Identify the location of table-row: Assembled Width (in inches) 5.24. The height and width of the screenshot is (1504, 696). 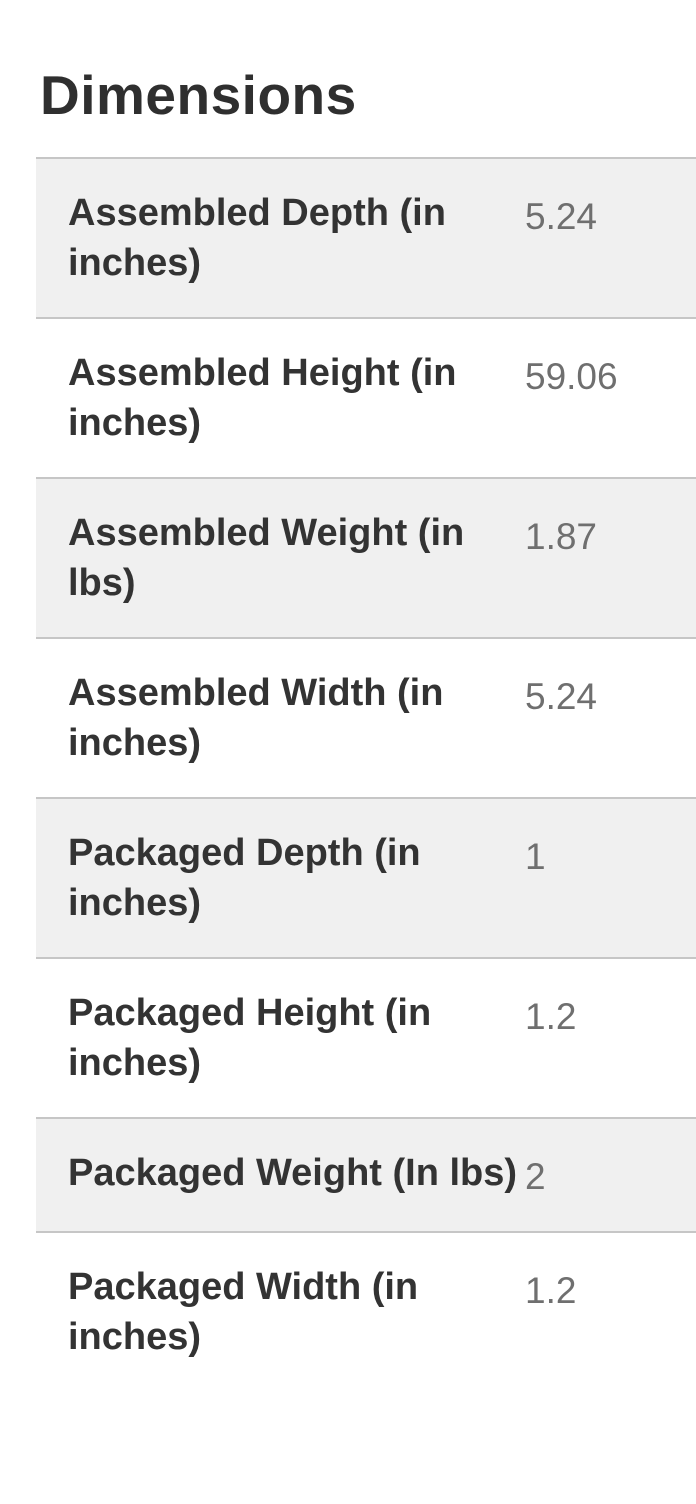
(366, 717).